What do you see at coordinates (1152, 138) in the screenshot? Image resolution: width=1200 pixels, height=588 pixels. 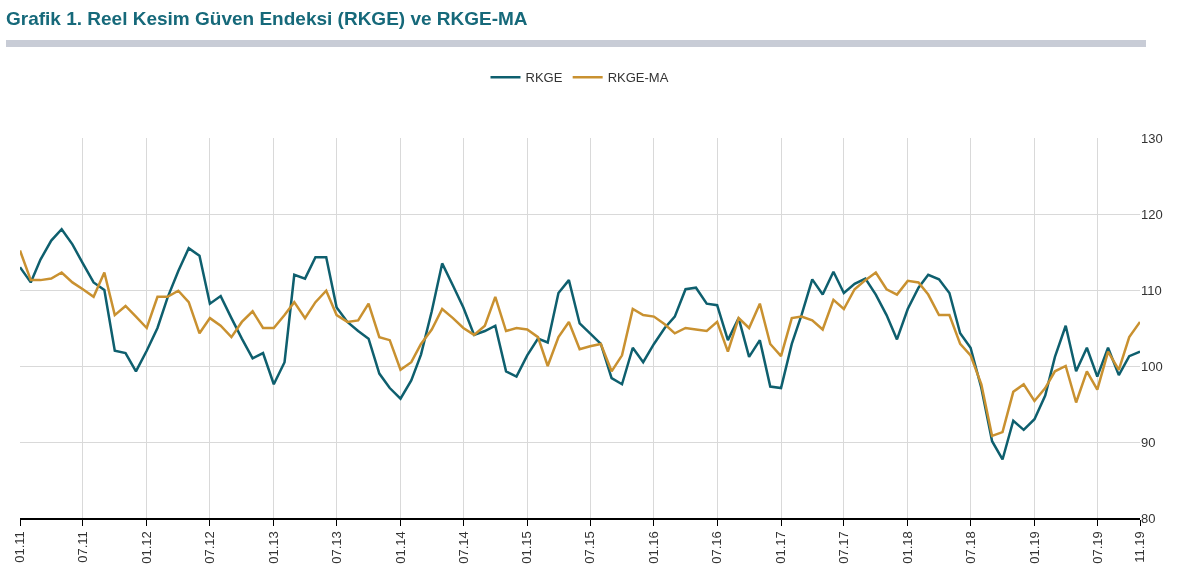 I see `y-tick-label: 130` at bounding box center [1152, 138].